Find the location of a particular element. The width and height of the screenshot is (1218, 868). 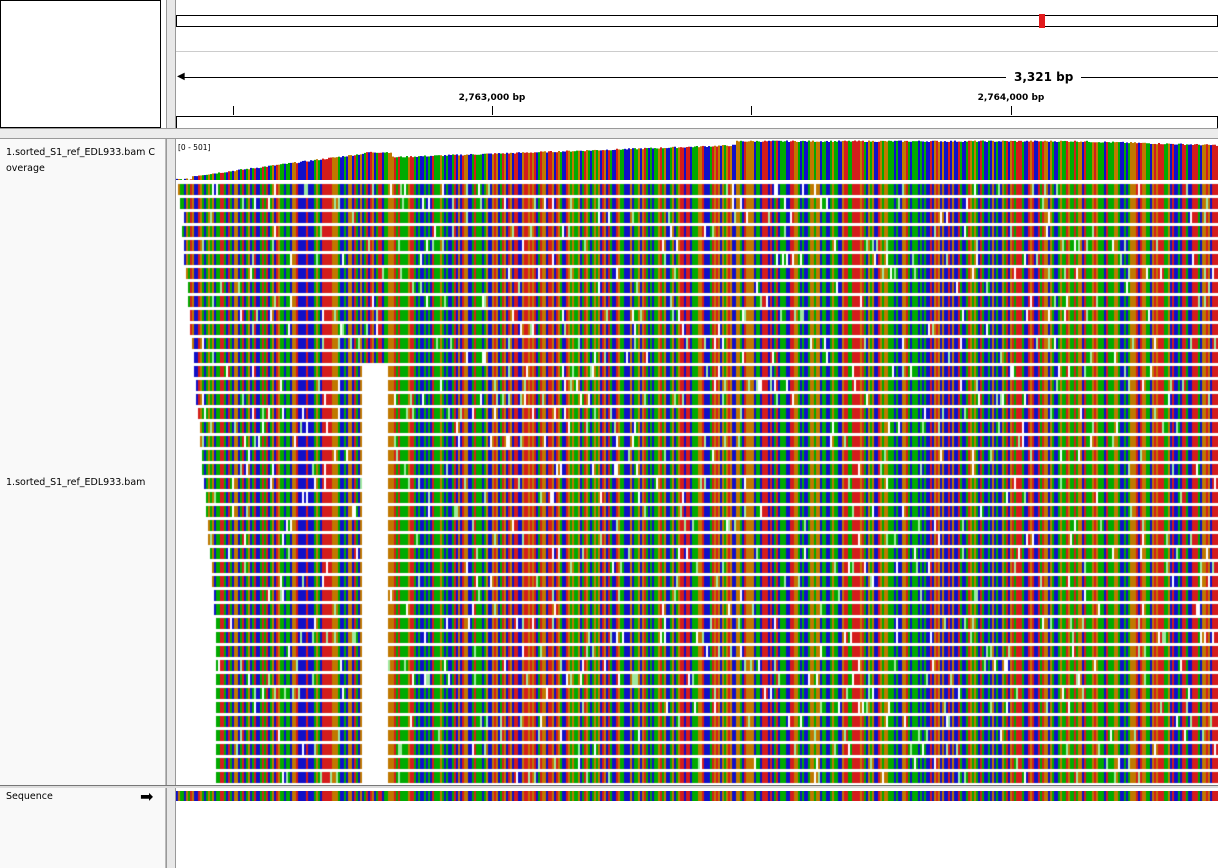

chromosome-ideogram is located at coordinates (697, 21).